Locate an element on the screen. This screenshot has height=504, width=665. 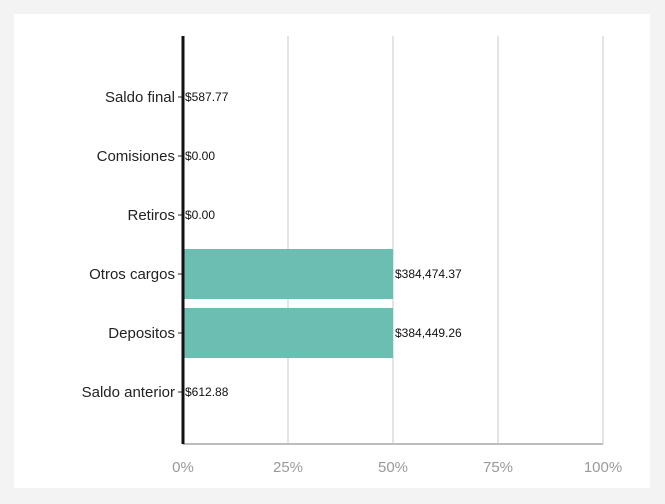
category-label: Comisiones is located at coordinates (136, 156).